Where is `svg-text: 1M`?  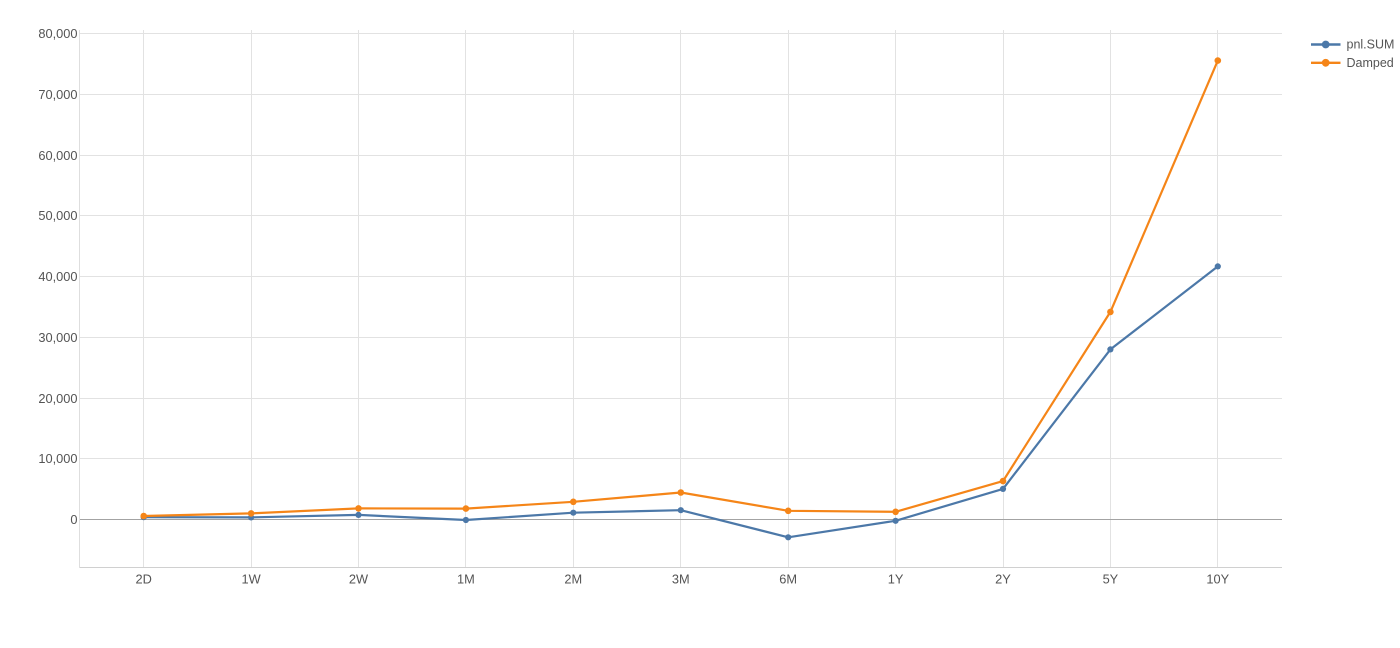 svg-text: 1M is located at coordinates (466, 578).